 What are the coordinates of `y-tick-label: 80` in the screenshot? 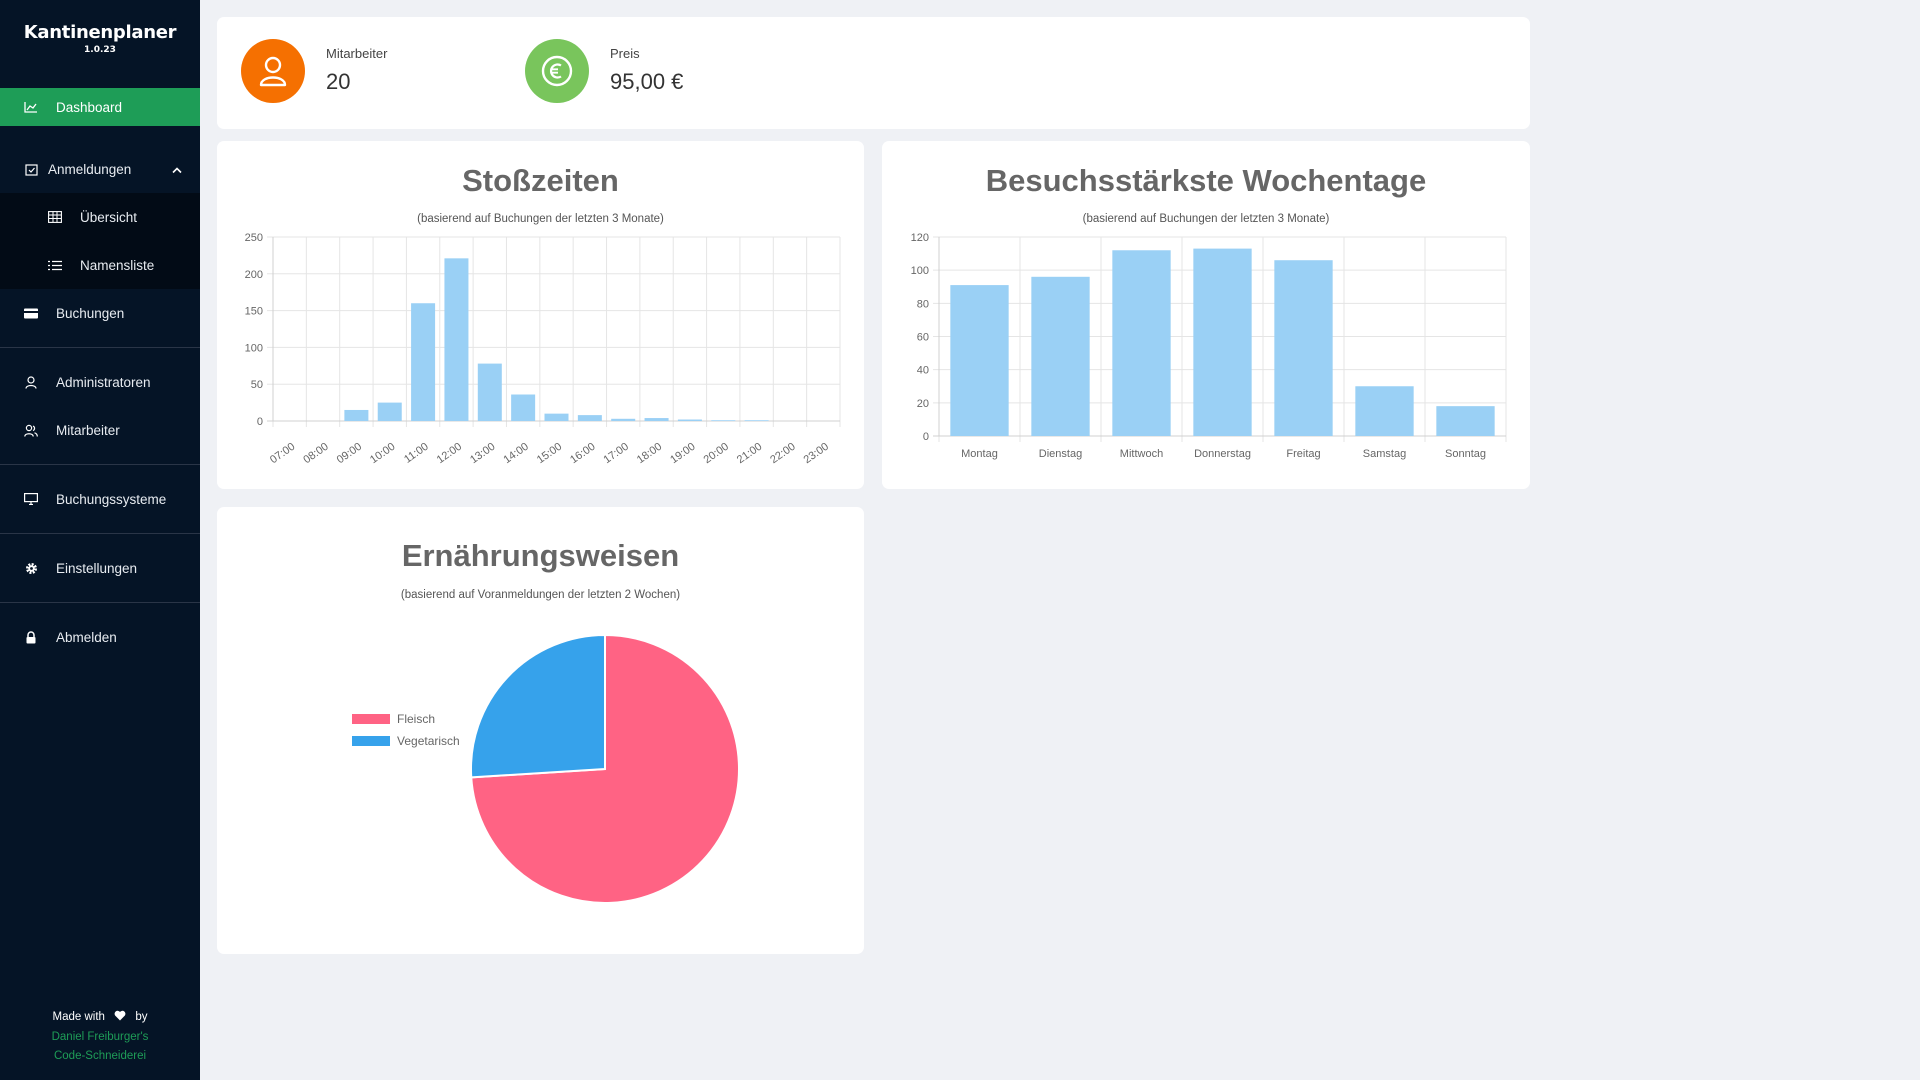 It's located at (923, 304).